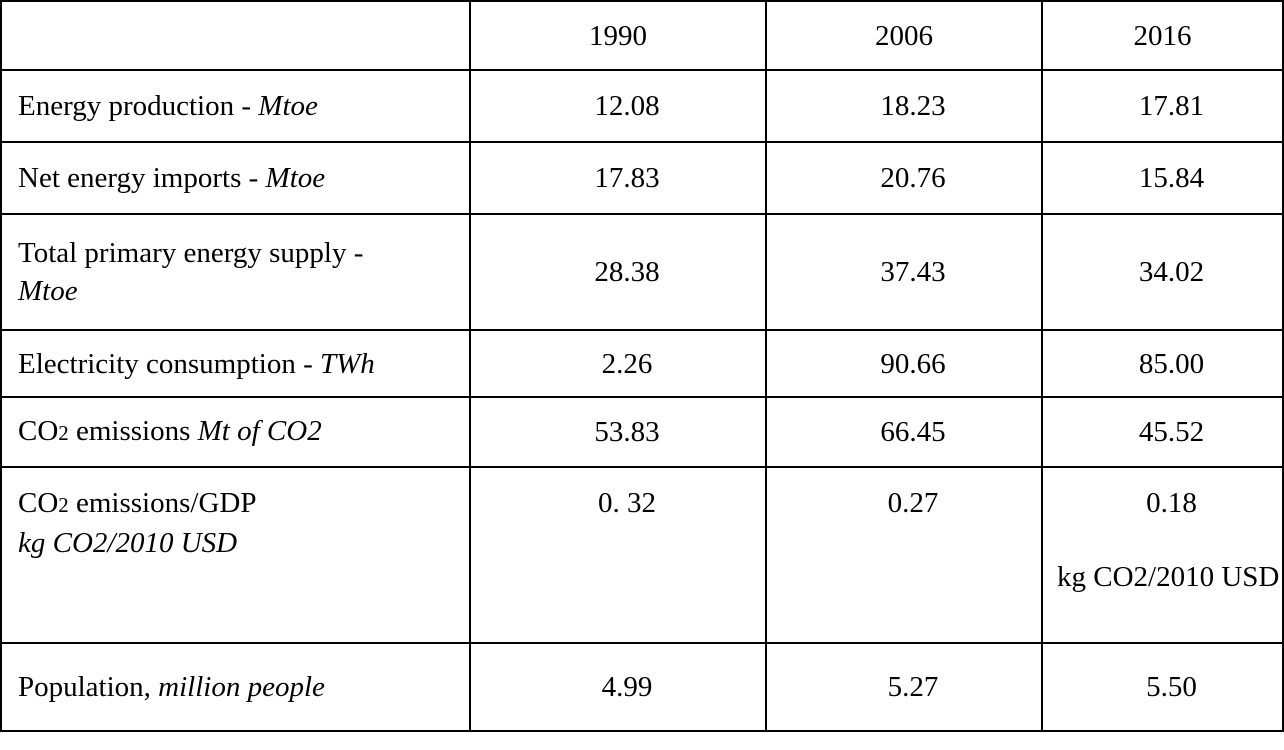  Describe the element at coordinates (137, 503) in the screenshot. I see `row-label-text: CO2 emissions/GDP` at that location.